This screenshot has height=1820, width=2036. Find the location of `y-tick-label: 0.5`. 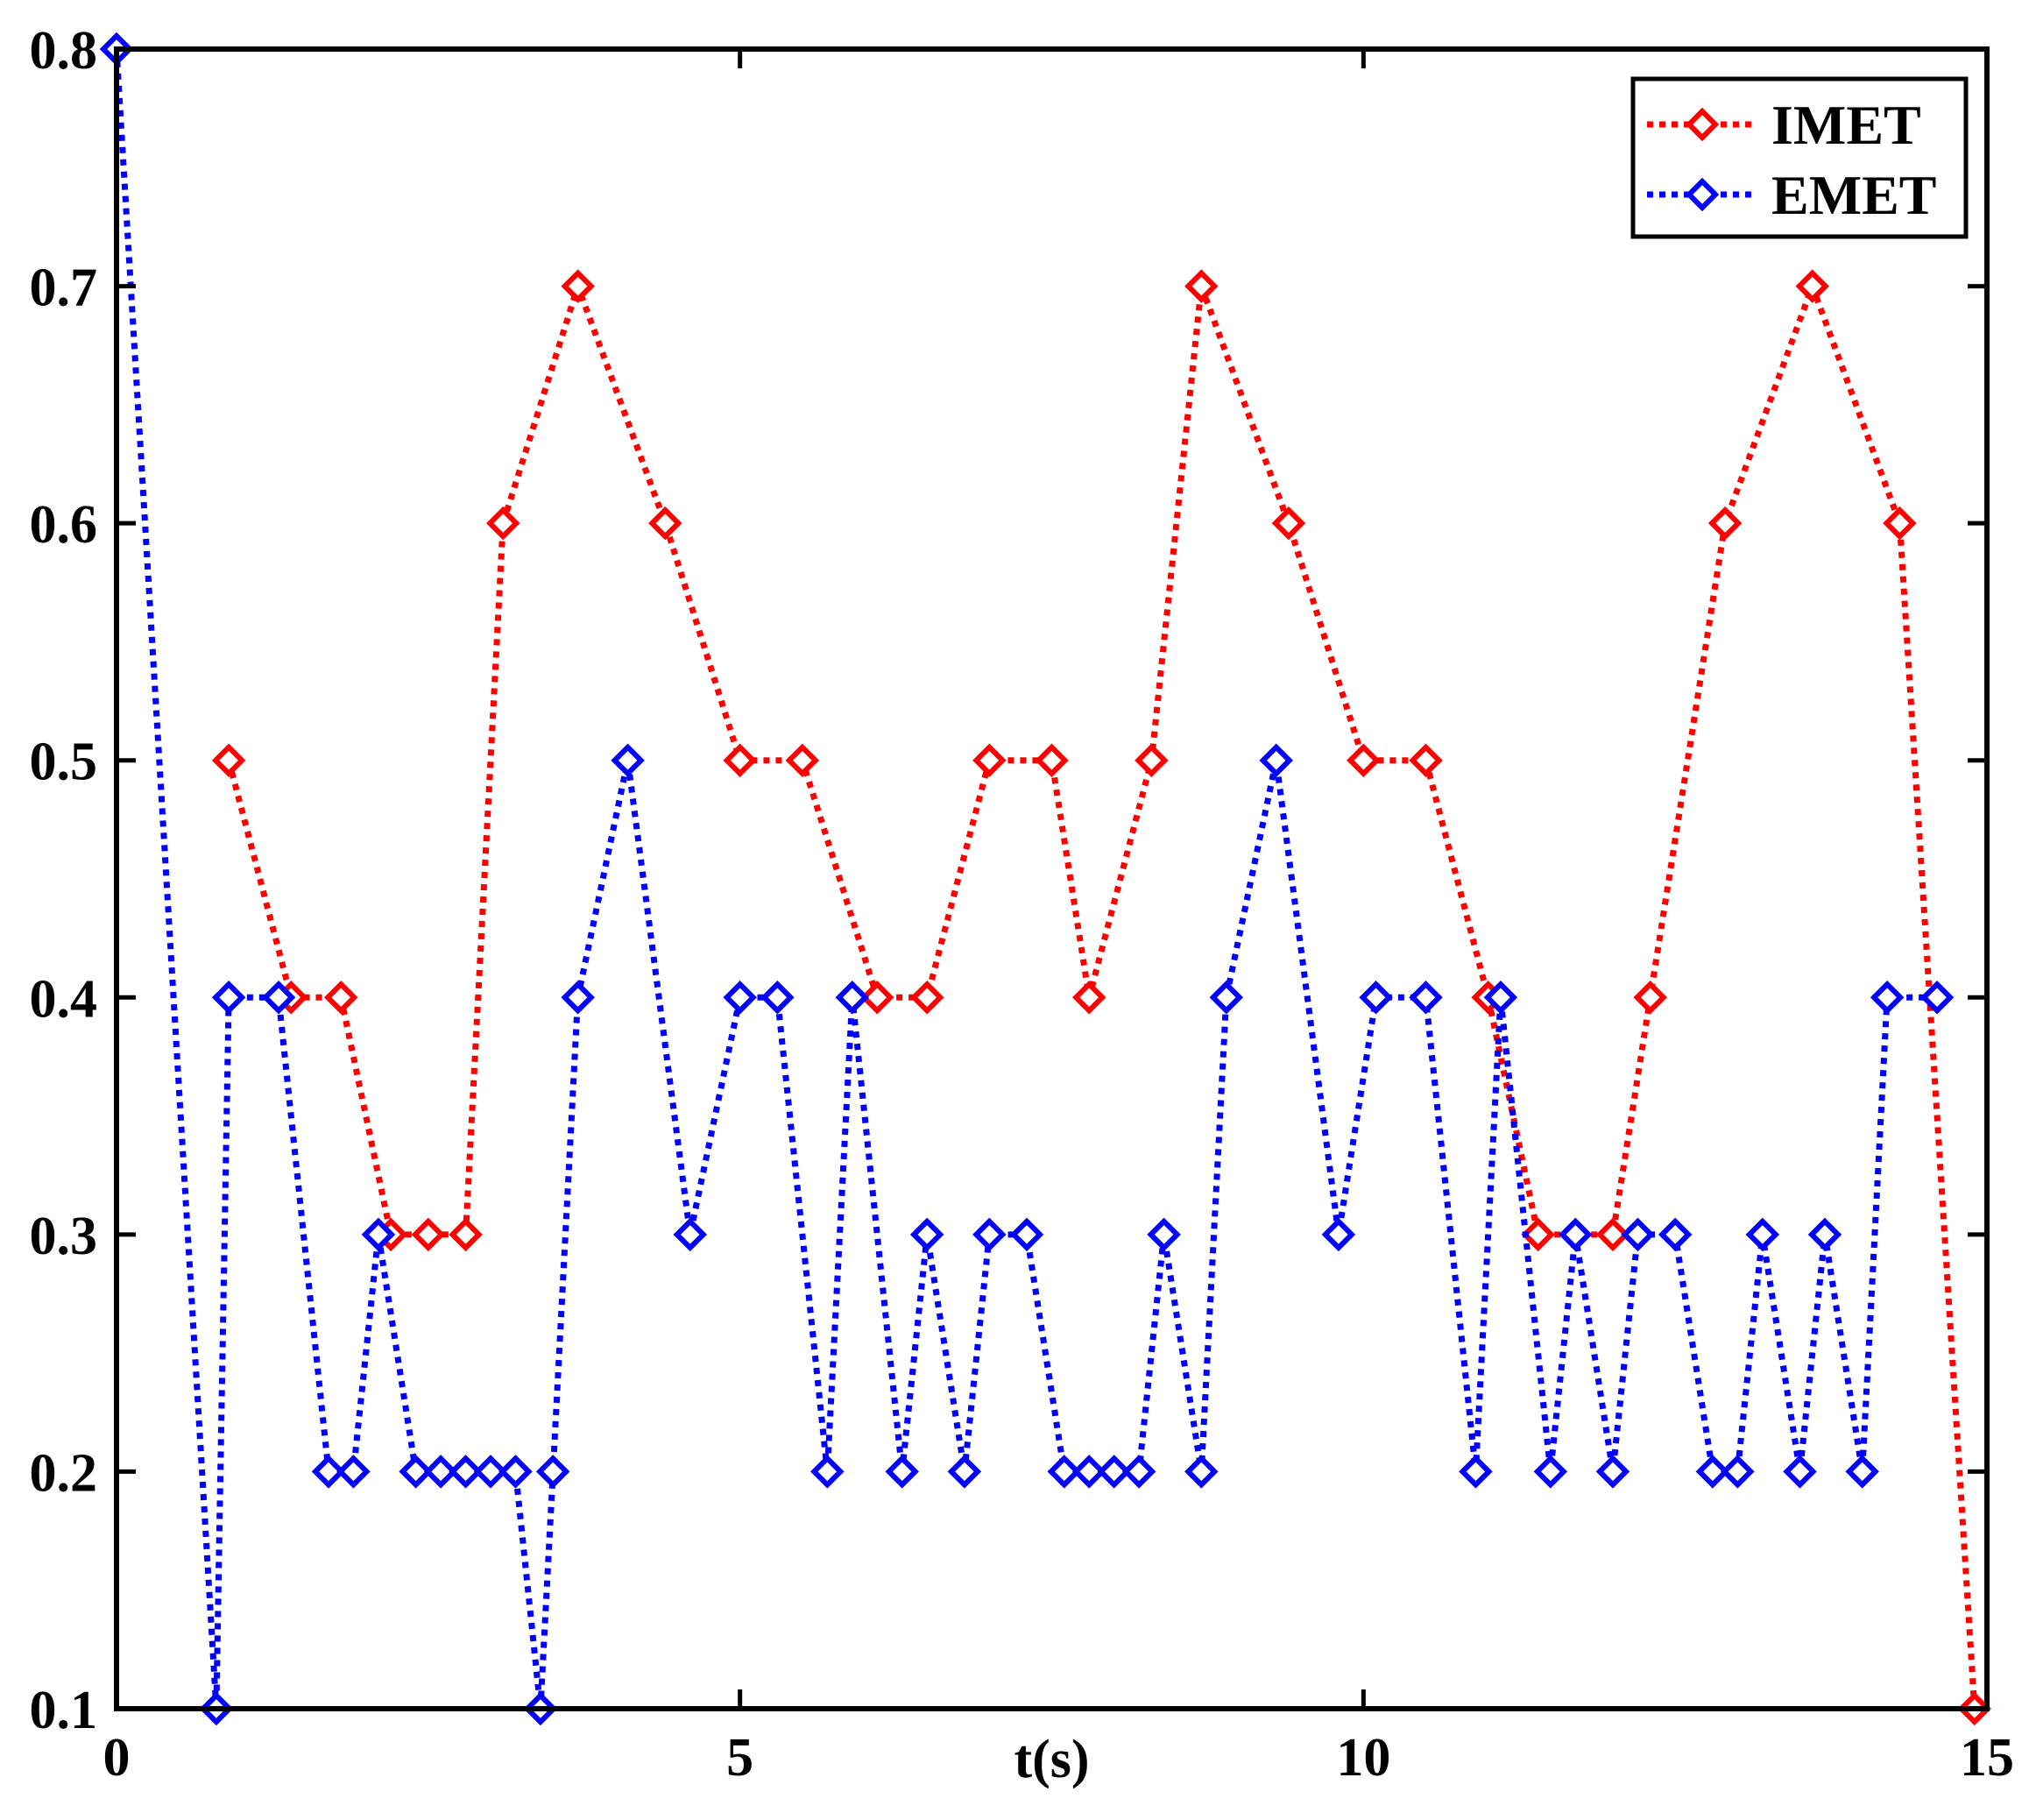

y-tick-label: 0.5 is located at coordinates (64, 762).